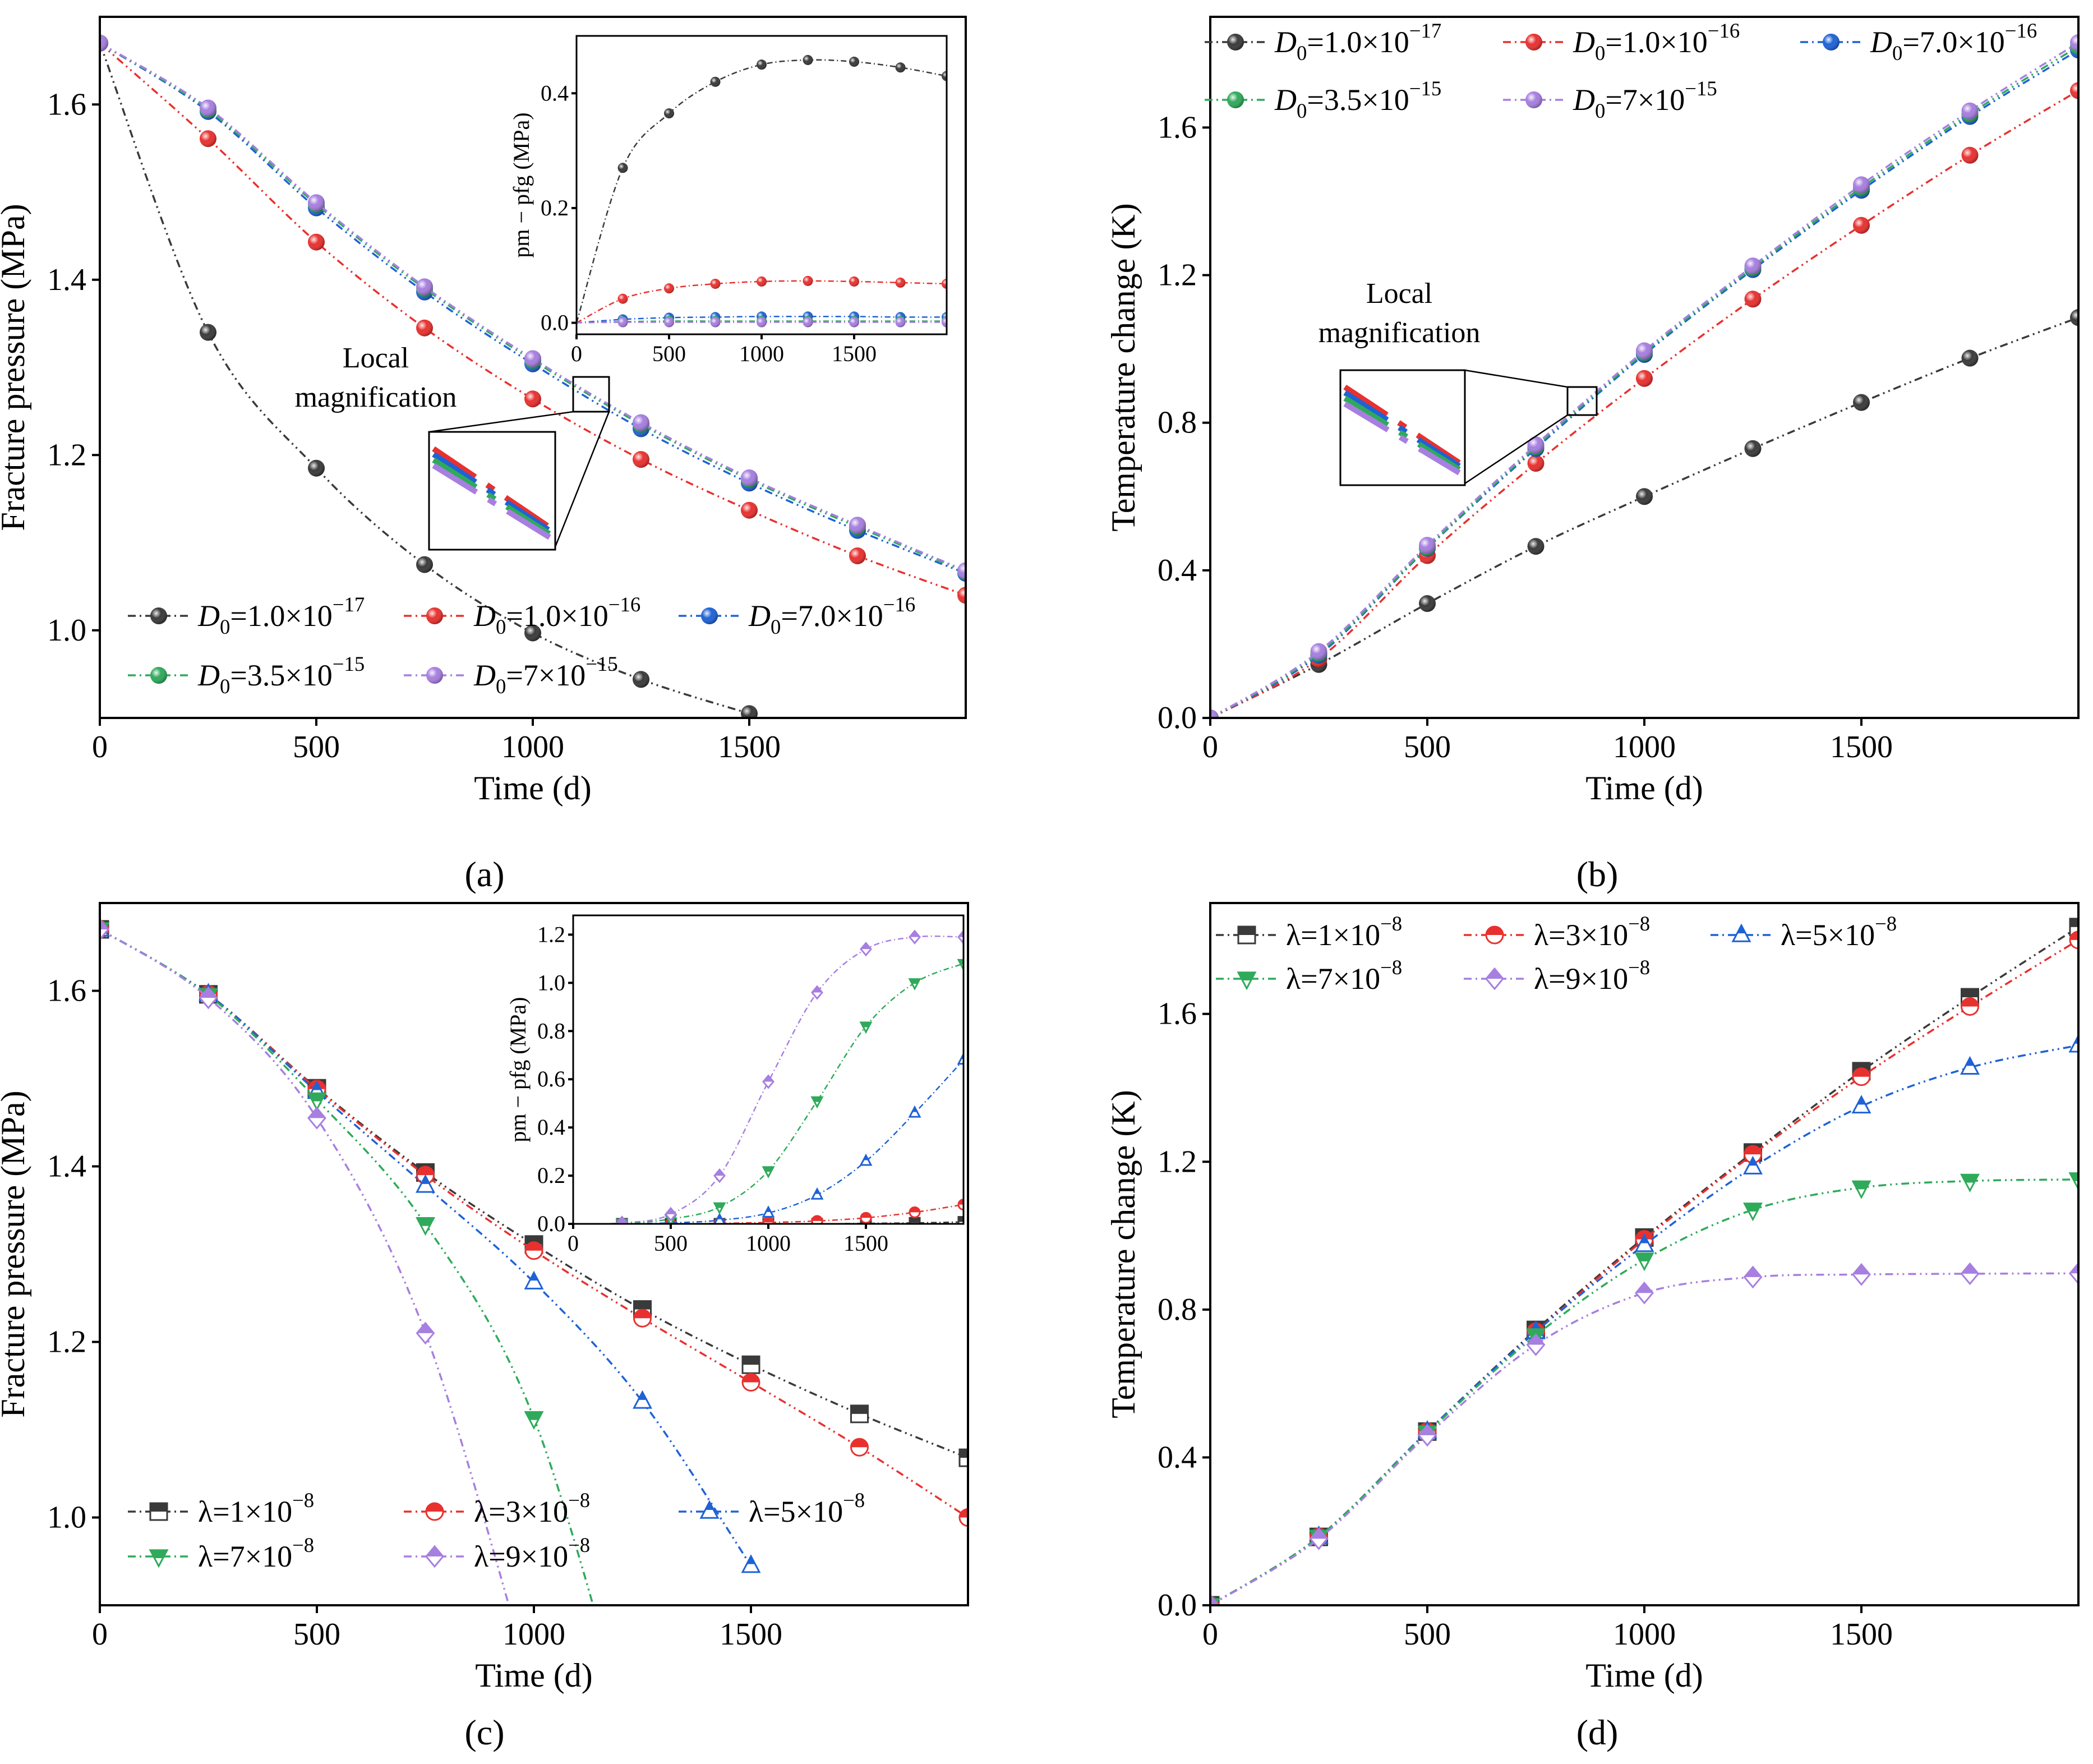  What do you see at coordinates (435, 616) in the screenshot?
I see `legend-marker-1-shade` at bounding box center [435, 616].